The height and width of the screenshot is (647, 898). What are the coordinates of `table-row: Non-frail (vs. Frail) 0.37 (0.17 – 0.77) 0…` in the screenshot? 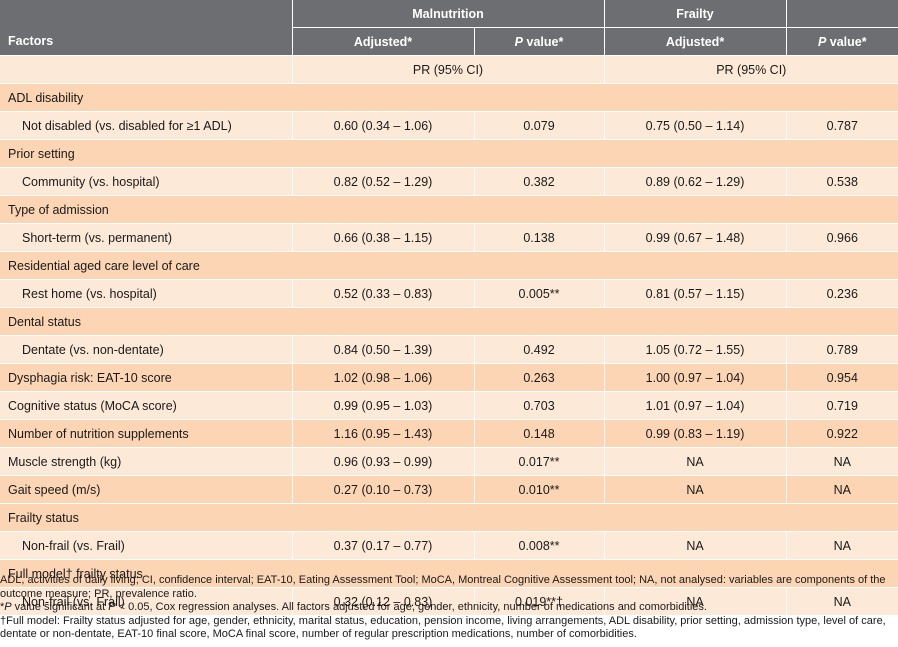 It's located at (449, 545).